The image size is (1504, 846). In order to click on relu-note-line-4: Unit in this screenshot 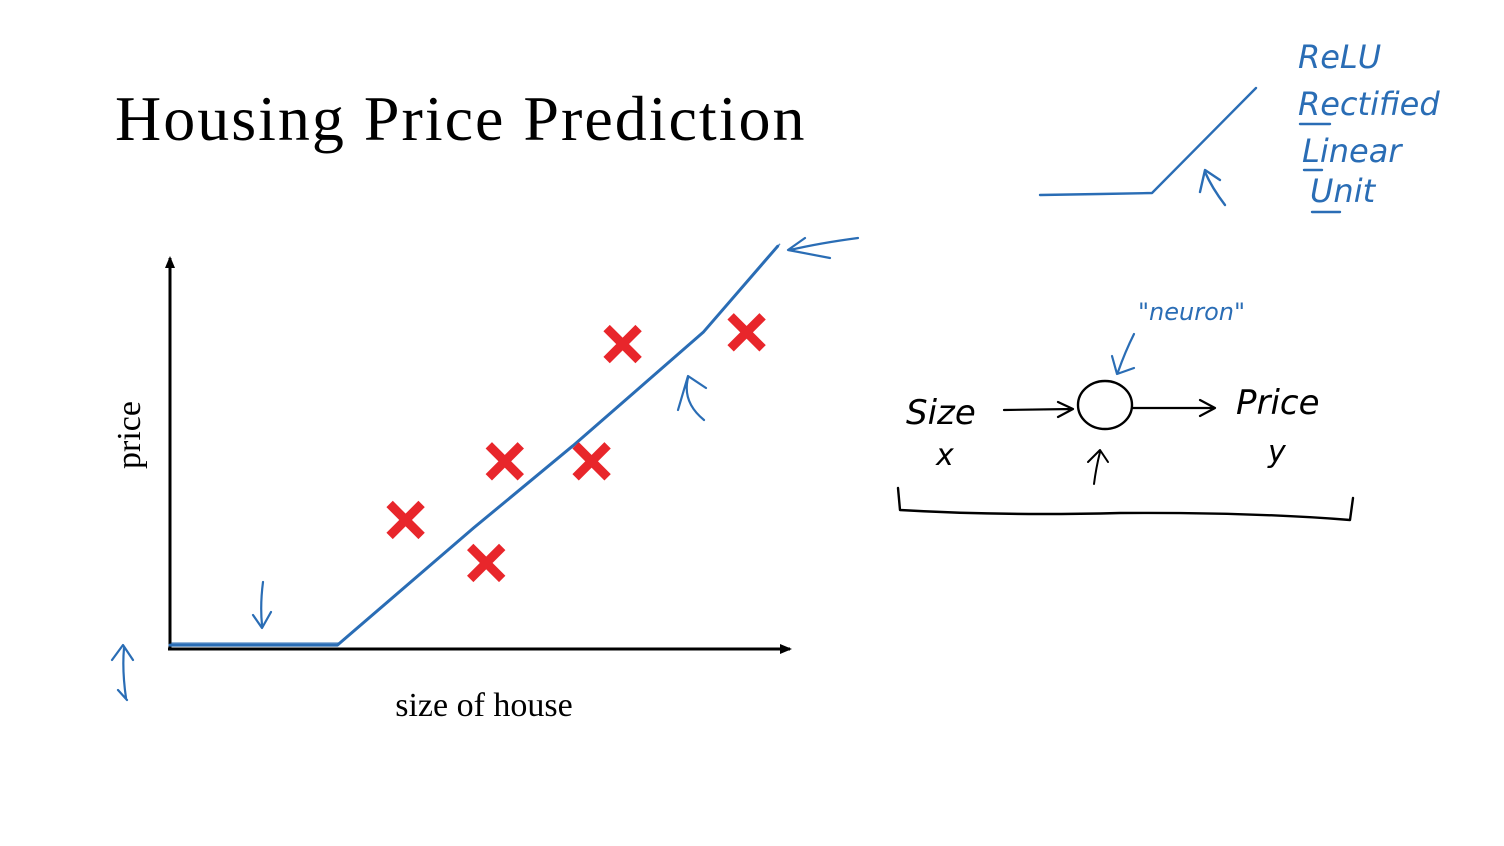, I will do `click(1343, 191)`.